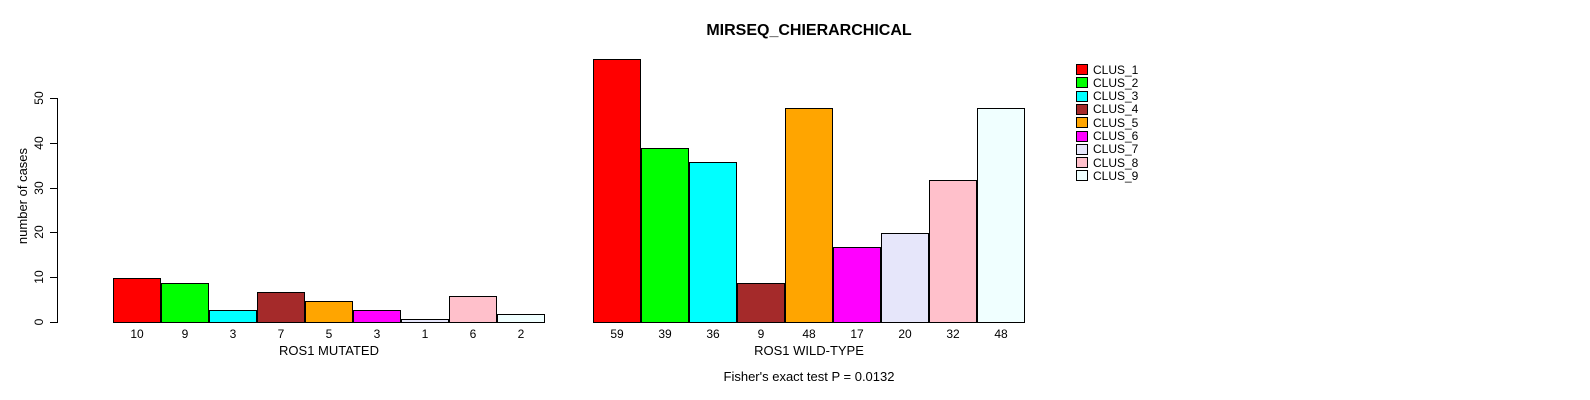 The width and height of the screenshot is (1590, 400). What do you see at coordinates (857, 334) in the screenshot?
I see `bar-value-label: 17` at bounding box center [857, 334].